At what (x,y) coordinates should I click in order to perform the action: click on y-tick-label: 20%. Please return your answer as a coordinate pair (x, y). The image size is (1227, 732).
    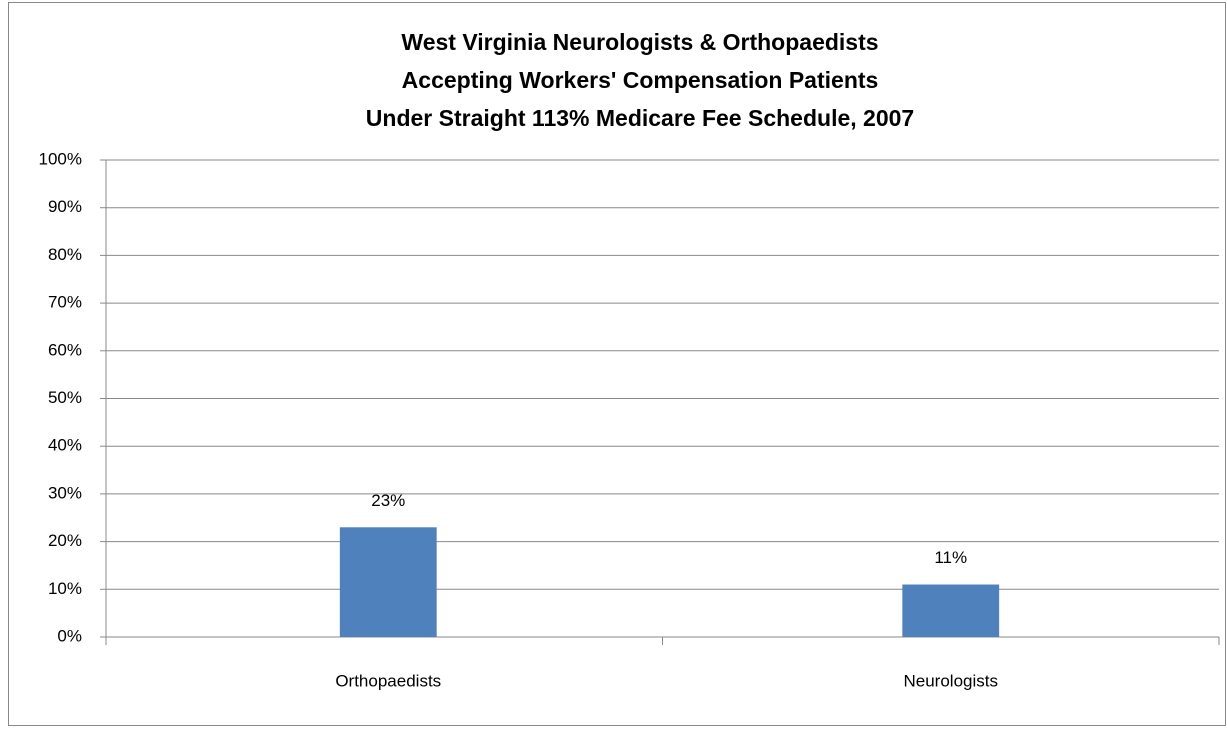
    Looking at the image, I should click on (65, 540).